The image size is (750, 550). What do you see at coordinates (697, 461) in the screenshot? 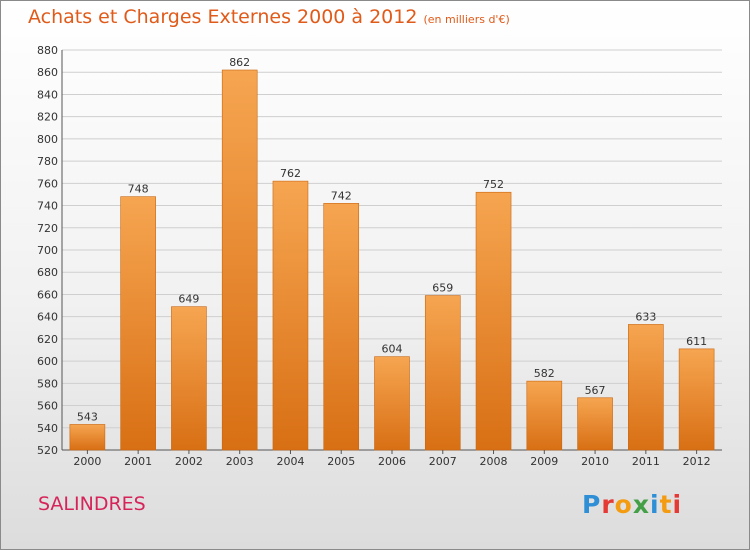
I see `x-tick-label: 2012` at bounding box center [697, 461].